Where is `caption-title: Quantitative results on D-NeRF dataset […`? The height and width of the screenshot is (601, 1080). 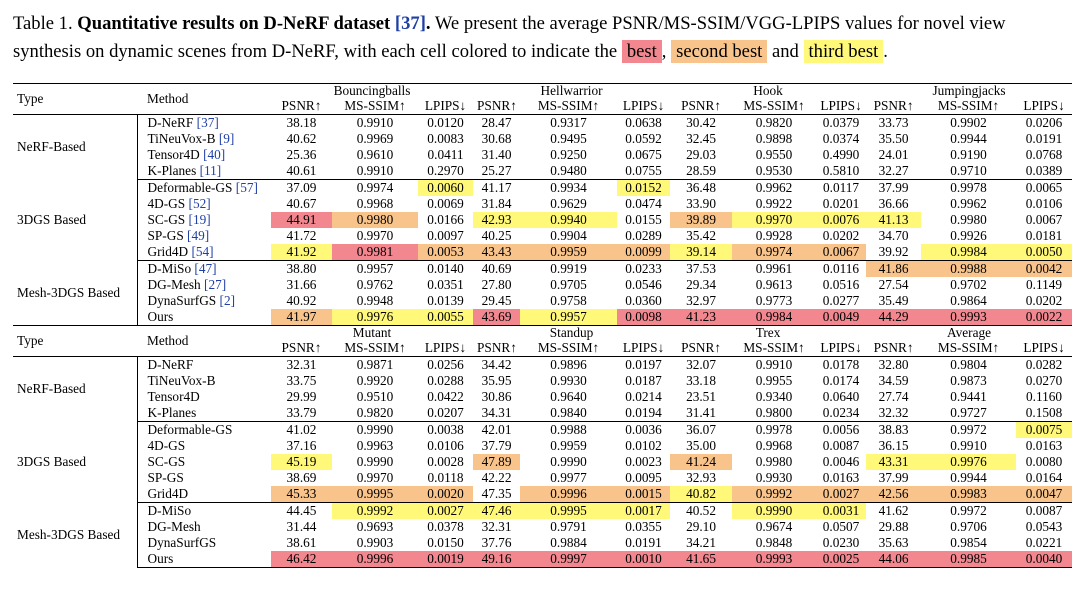
caption-title: Quantitative results on D-NeRF dataset [… is located at coordinates (254, 23).